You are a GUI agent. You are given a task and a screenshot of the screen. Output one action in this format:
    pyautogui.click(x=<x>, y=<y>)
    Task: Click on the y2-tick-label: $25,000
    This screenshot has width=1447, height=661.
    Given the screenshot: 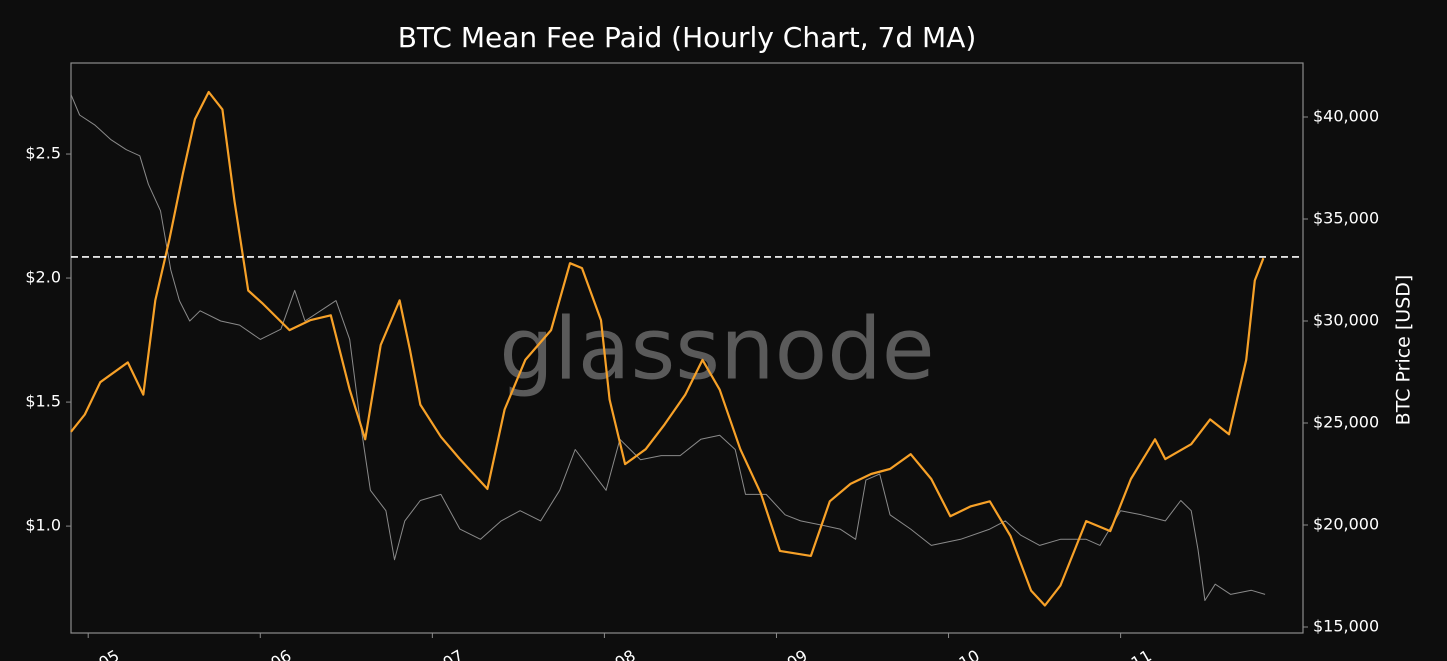 What is the action you would take?
    pyautogui.click(x=1346, y=422)
    